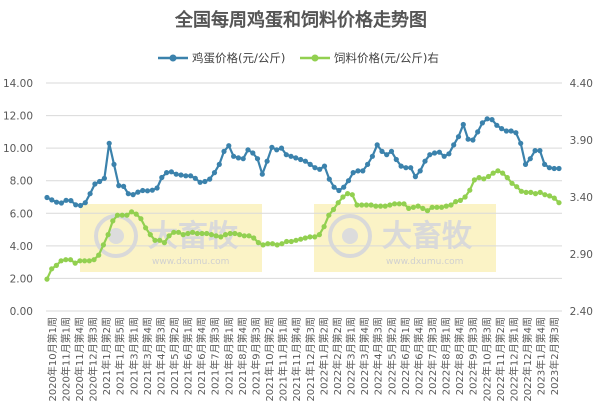 This screenshot has width=602, height=414. I want to click on x-tick-label: 2020年12月第3周, so click(93, 359).